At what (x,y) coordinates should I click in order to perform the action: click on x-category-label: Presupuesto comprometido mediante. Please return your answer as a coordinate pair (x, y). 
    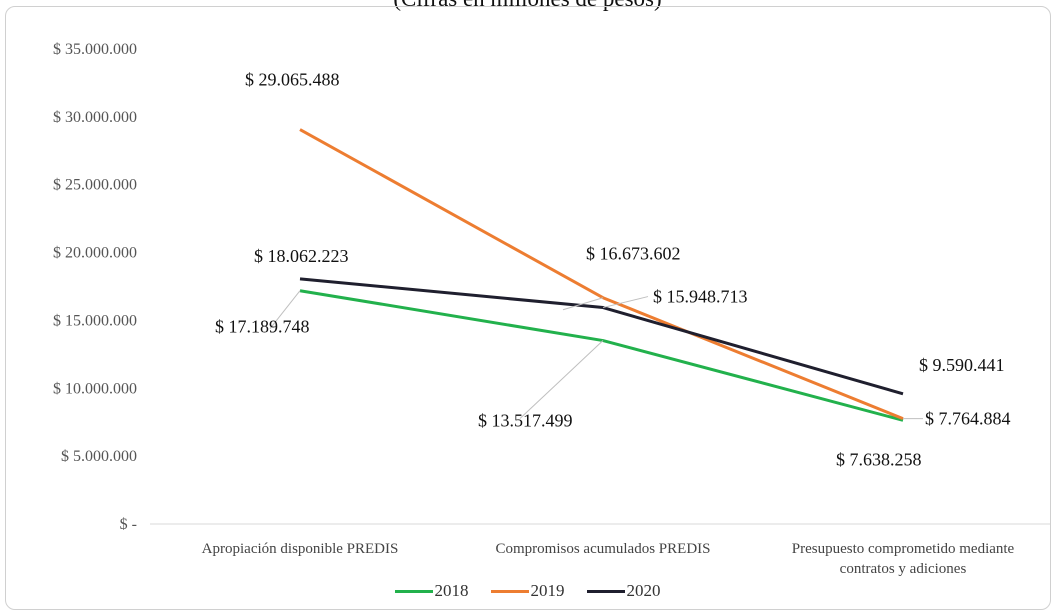
    Looking at the image, I should click on (903, 549).